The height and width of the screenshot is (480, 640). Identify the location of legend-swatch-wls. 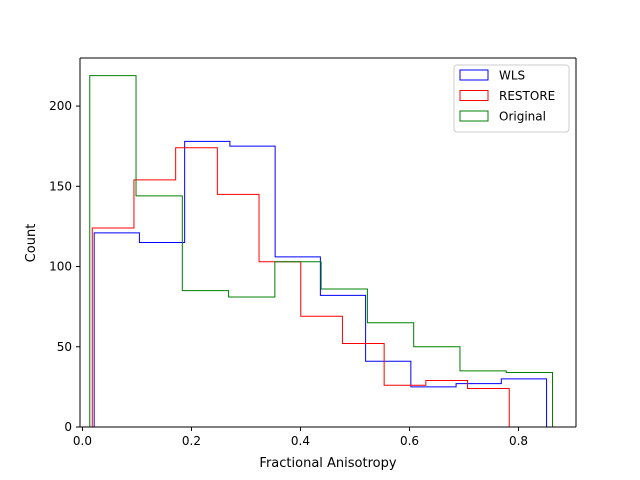
(474, 75).